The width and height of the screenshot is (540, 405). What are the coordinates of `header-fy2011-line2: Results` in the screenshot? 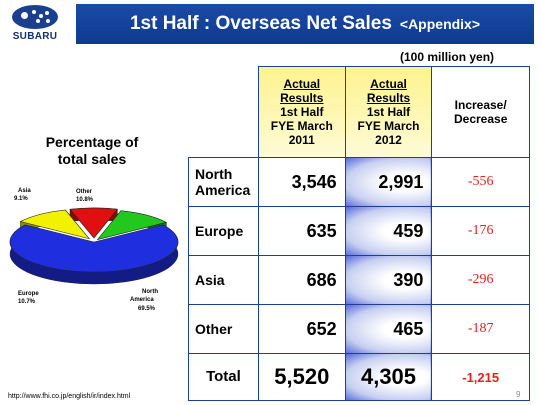 It's located at (302, 98).